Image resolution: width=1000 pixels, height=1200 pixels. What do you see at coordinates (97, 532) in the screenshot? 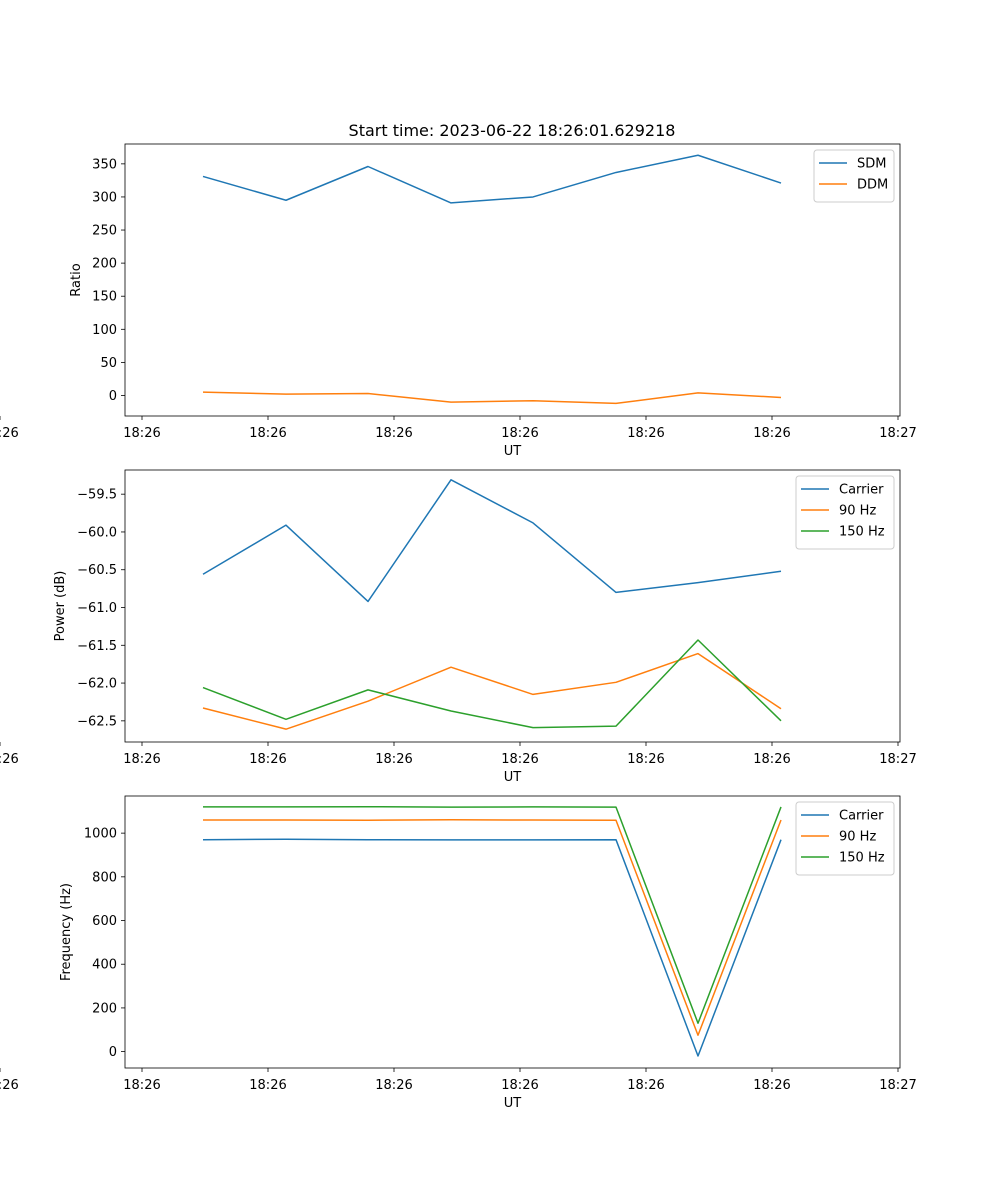
I see `y-tick-label: −60.0` at bounding box center [97, 532].